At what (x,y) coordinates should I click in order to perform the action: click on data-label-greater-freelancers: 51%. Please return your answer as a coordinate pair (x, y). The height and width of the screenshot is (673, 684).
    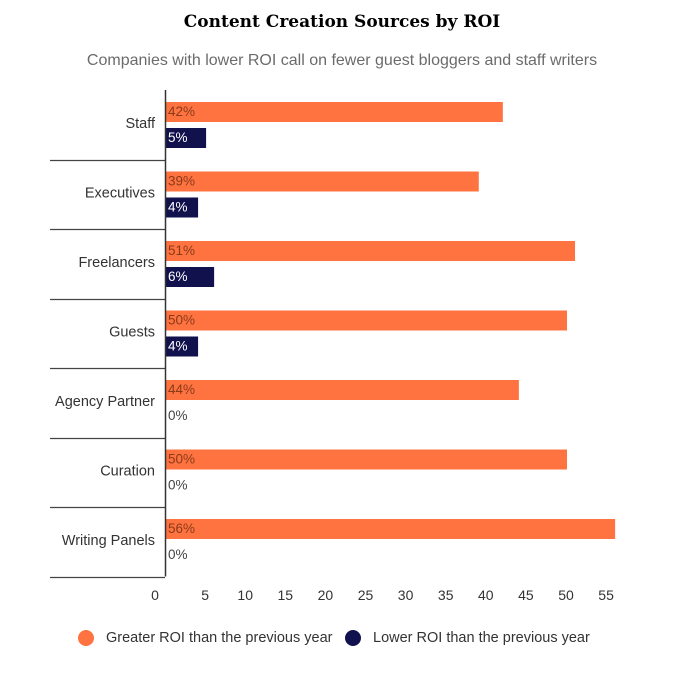
    Looking at the image, I should click on (181, 250).